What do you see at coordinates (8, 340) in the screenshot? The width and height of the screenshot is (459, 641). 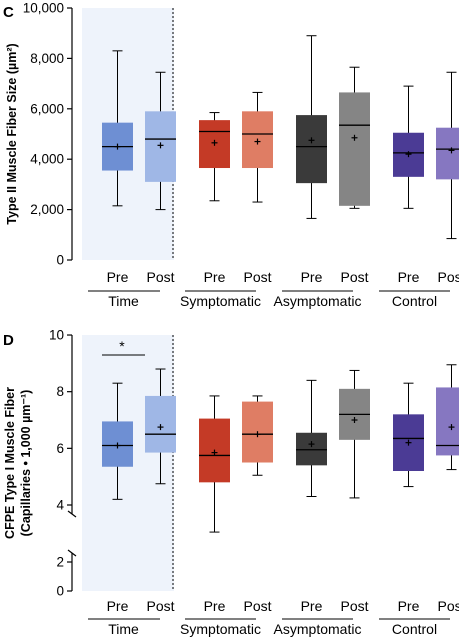 I see `panel-d-label: D` at bounding box center [8, 340].